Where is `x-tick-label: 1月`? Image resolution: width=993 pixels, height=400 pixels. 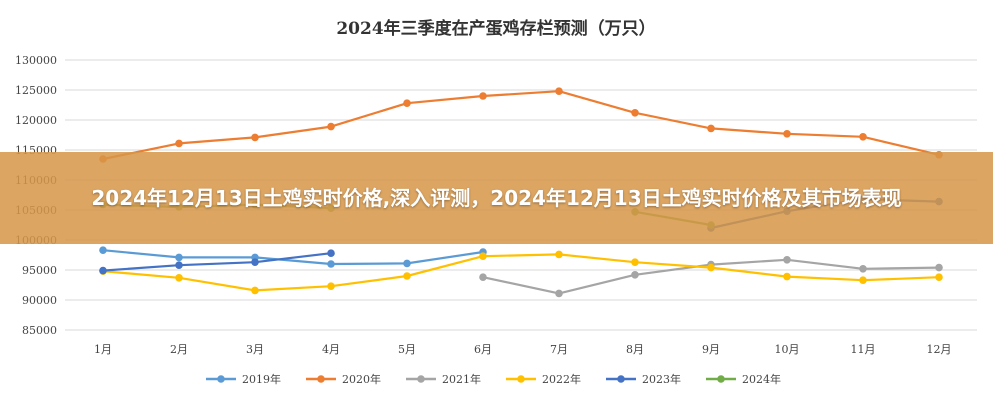 x-tick-label: 1月 is located at coordinates (103, 349).